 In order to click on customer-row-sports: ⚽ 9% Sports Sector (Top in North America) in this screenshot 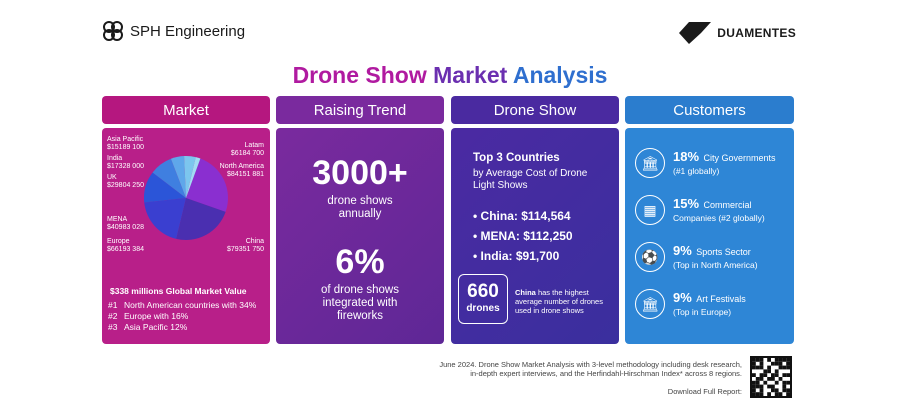, I will do `click(696, 257)`.